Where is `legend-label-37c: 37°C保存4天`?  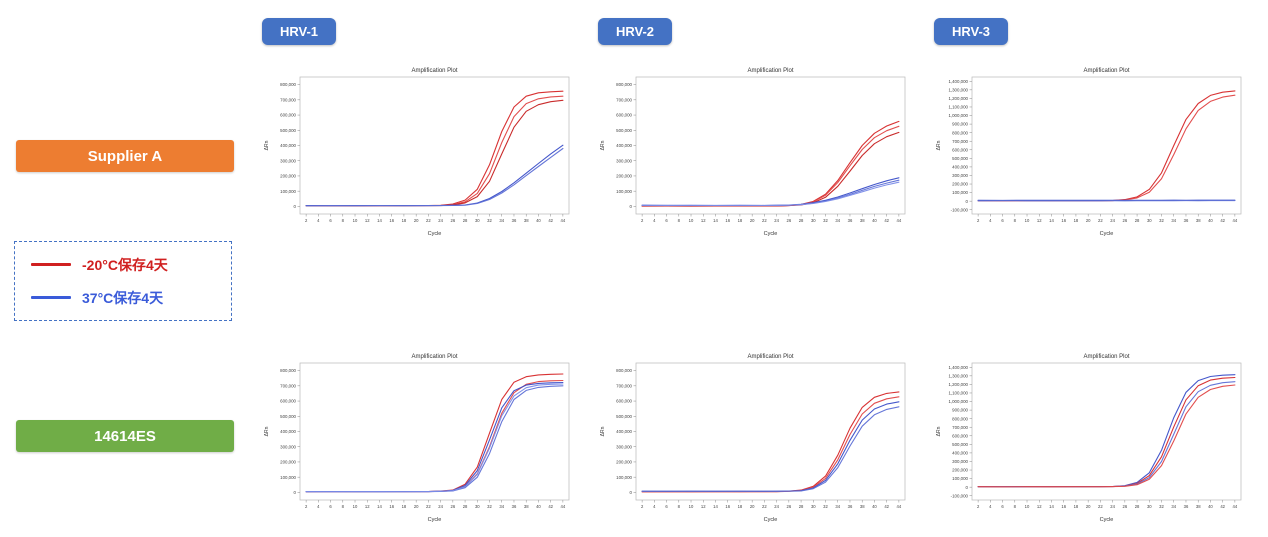
legend-label-37c: 37°C保存4天 is located at coordinates (123, 297).